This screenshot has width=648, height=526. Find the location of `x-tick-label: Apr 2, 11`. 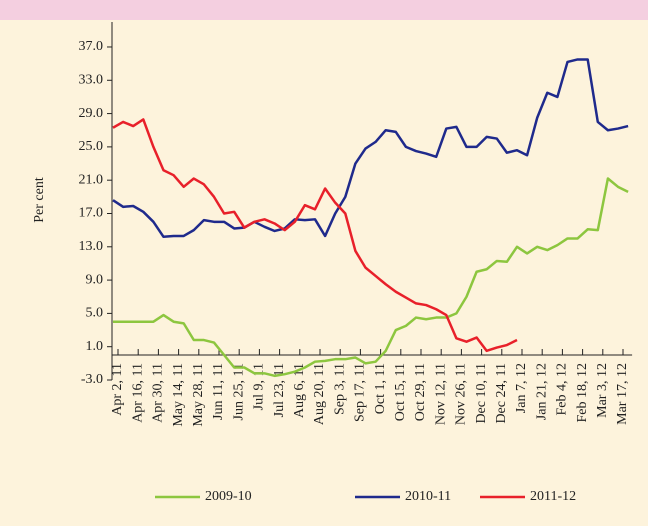

x-tick-label: Apr 2, 11 is located at coordinates (117, 389).